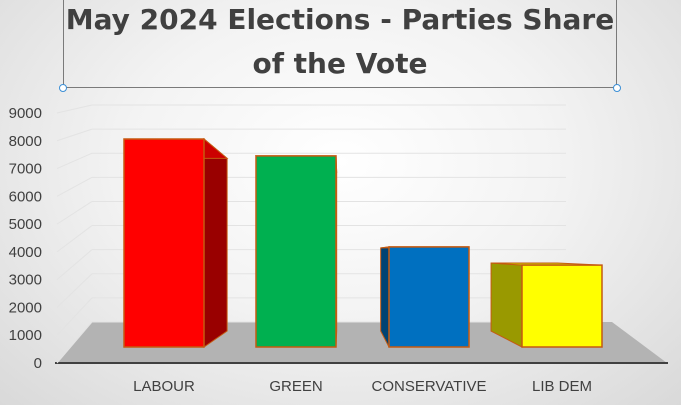  I want to click on bar-green, so click(296, 251).